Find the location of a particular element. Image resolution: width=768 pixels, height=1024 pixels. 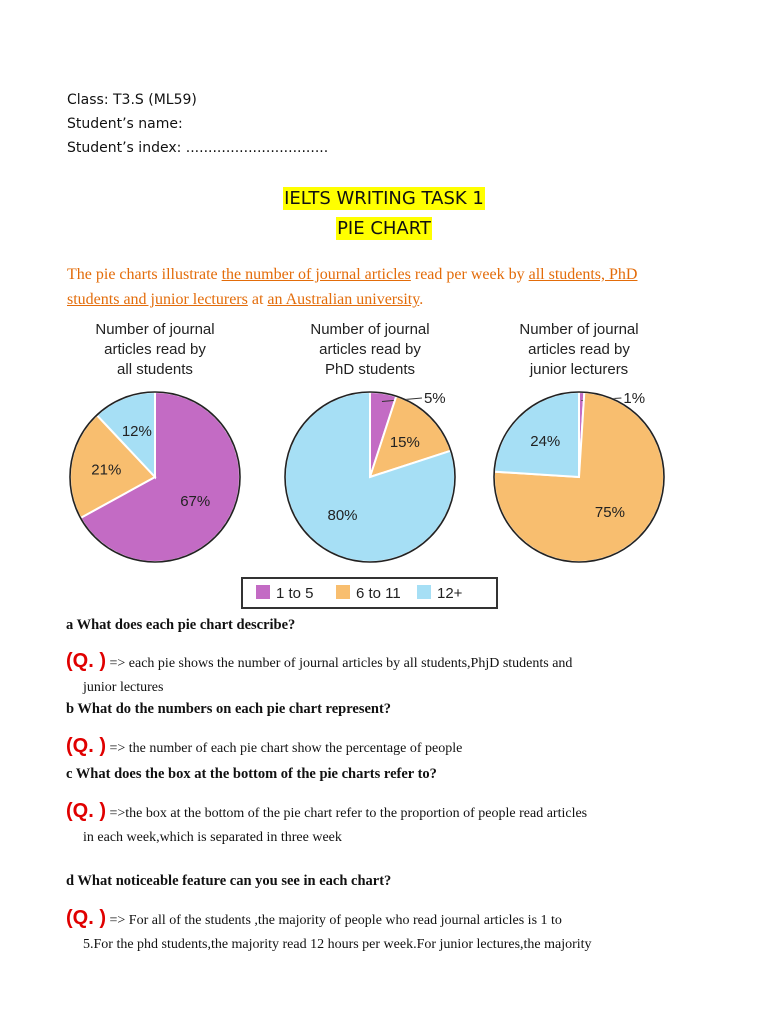

chart-2-title-line: PhD students is located at coordinates (370, 369).